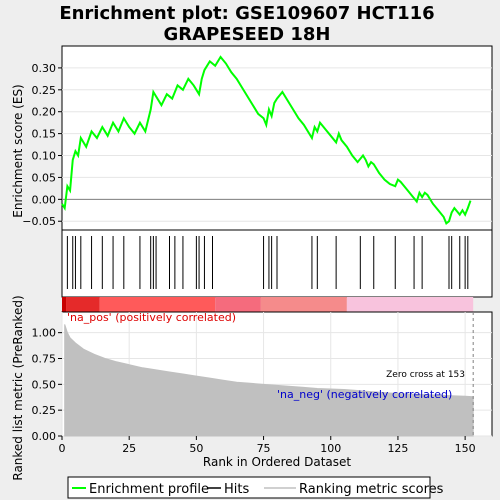 Image resolution: width=500 pixels, height=504 pixels. Describe the element at coordinates (44, 384) in the screenshot. I see `metric-y-tick-label: 0.50` at that location.